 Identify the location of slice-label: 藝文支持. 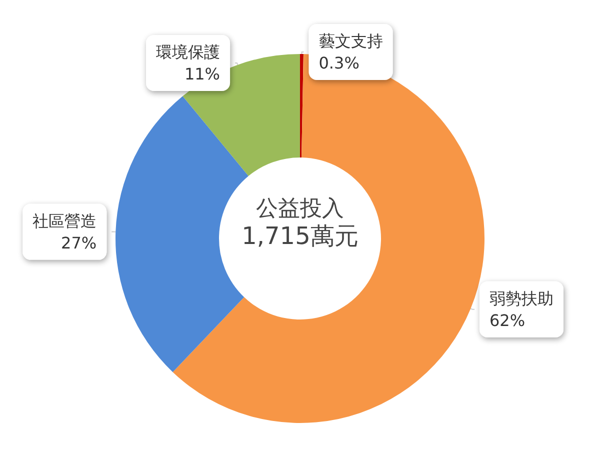
(350, 41).